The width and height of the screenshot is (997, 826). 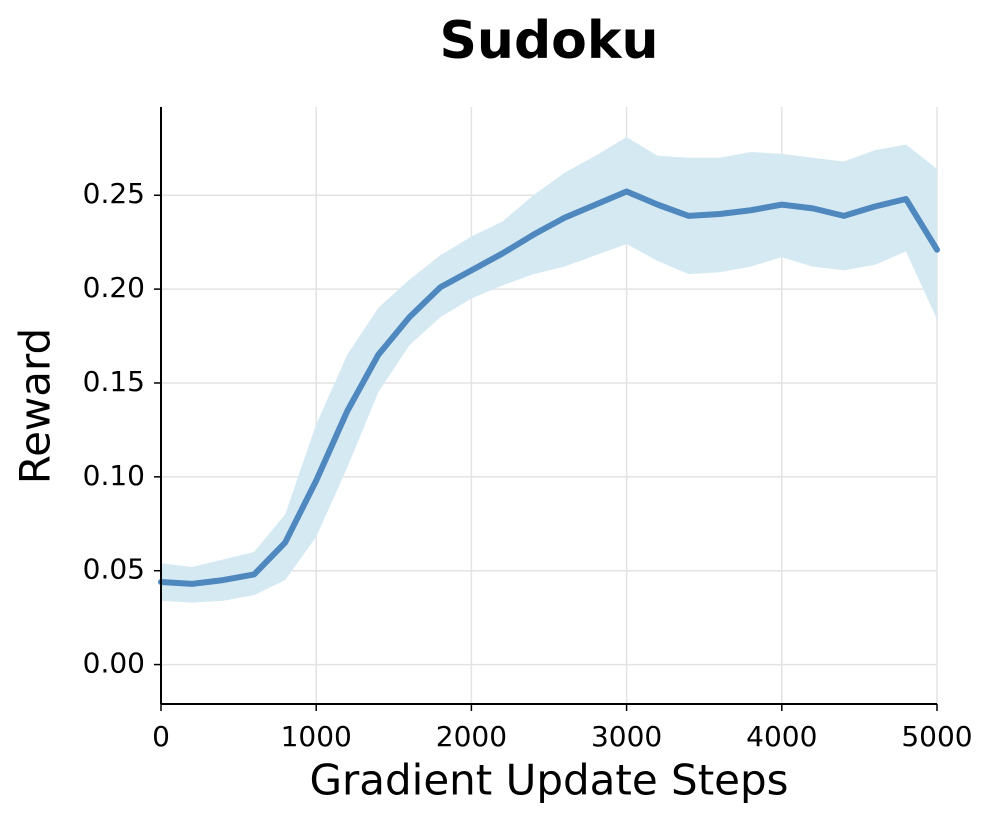 I want to click on chart-title: Sudoku, so click(x=548, y=41).